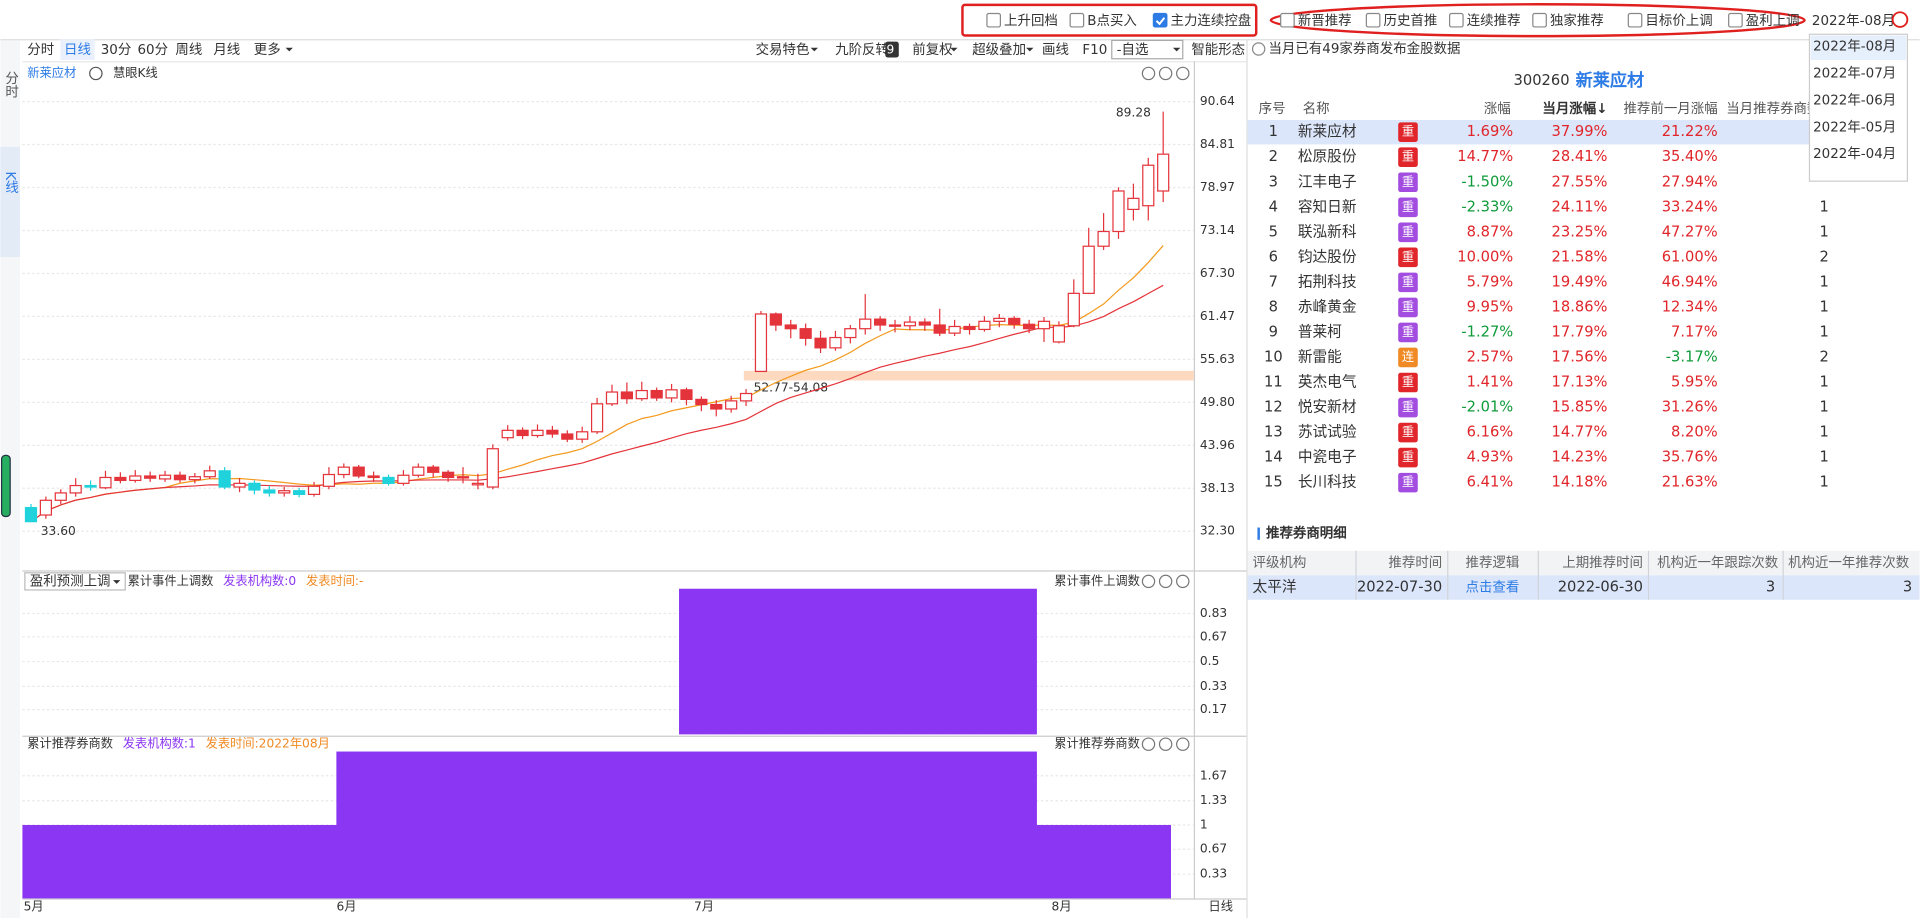  Describe the element at coordinates (1327, 457) in the screenshot. I see `stock-name: 中瓷电子` at that location.